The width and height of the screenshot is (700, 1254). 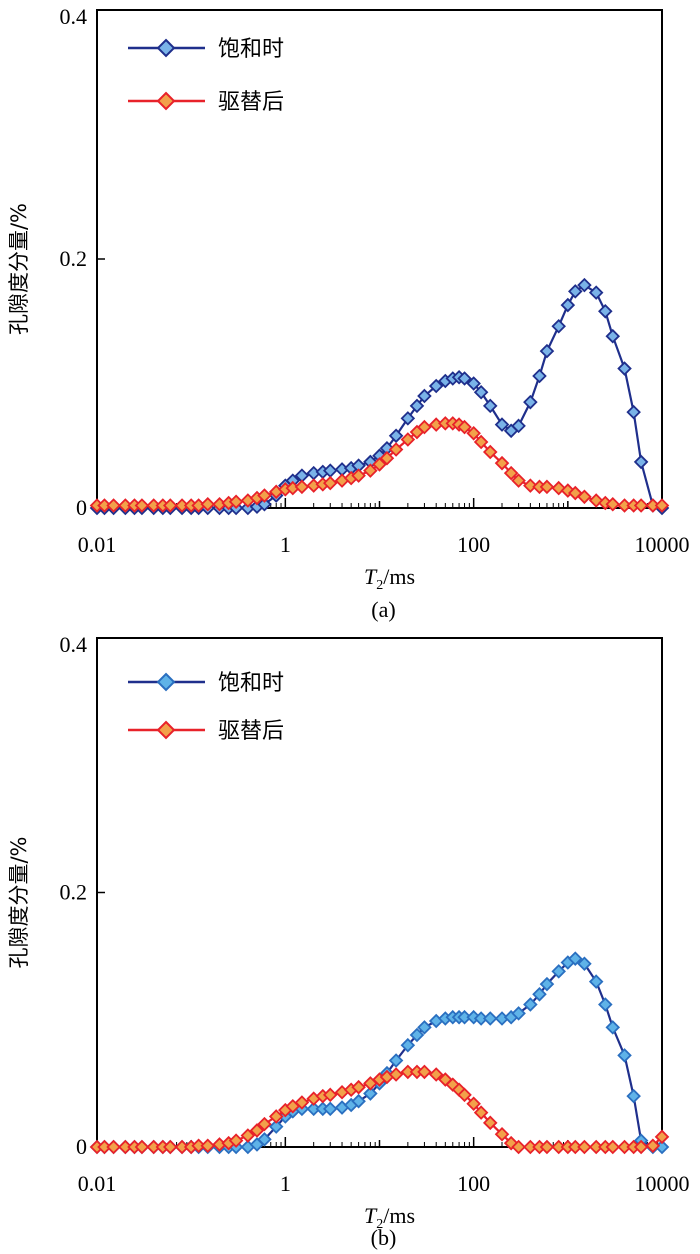 I want to click on x-axis-title: T2/ms, so click(x=389, y=1217).